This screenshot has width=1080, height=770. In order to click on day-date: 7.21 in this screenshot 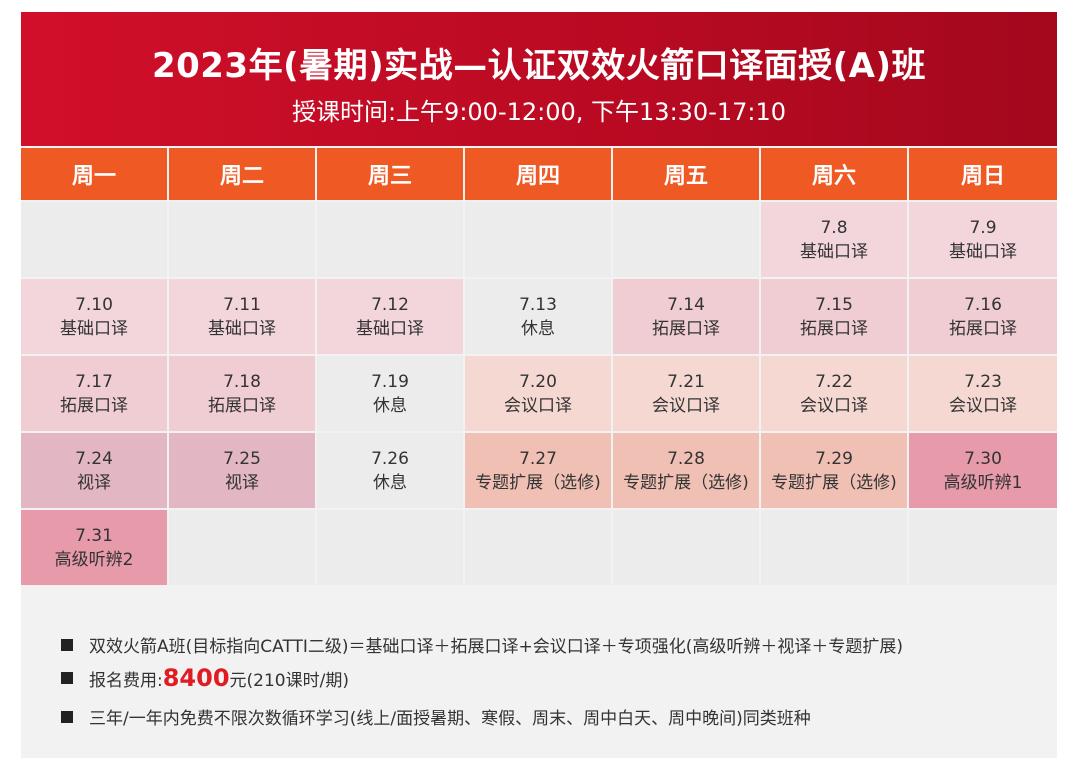, I will do `click(686, 381)`.